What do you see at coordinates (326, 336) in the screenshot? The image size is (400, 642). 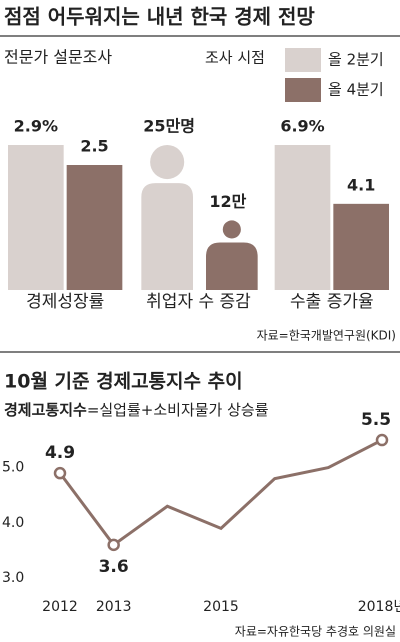 I see `source: 자료=한국개발연구원(KDI)` at bounding box center [326, 336].